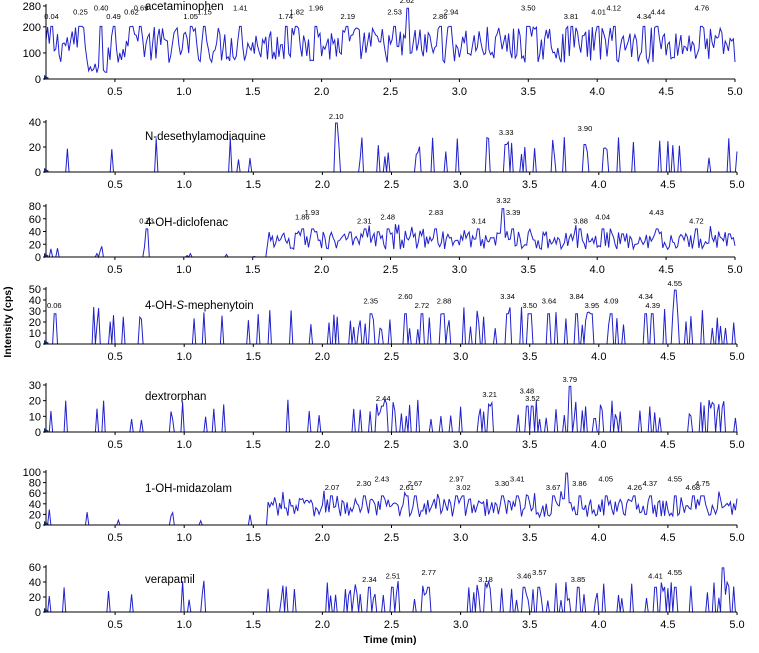 This screenshot has width=759, height=653. What do you see at coordinates (517, 479) in the screenshot?
I see `peak-label: 3.41` at bounding box center [517, 479].